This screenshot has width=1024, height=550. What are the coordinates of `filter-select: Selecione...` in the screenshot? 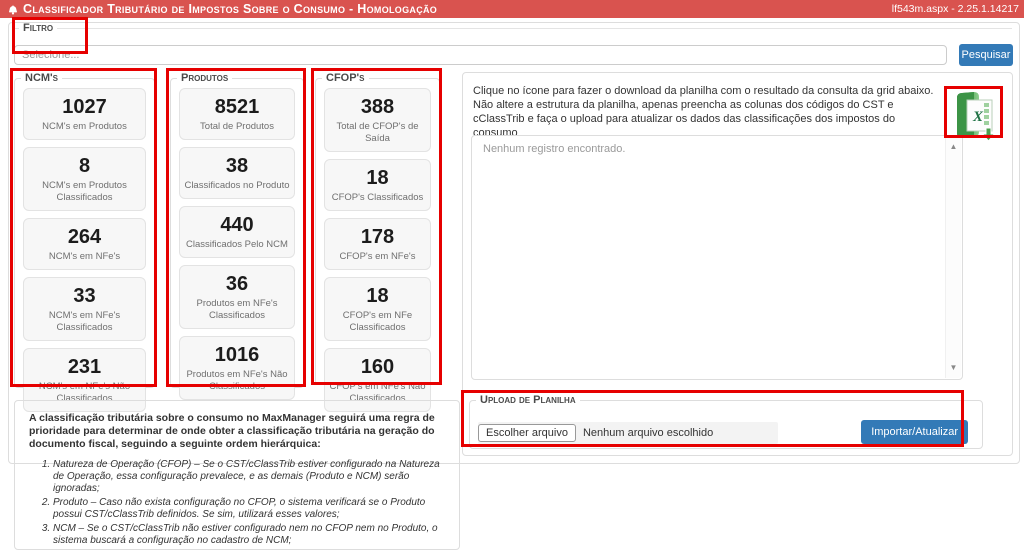 It's located at (480, 55).